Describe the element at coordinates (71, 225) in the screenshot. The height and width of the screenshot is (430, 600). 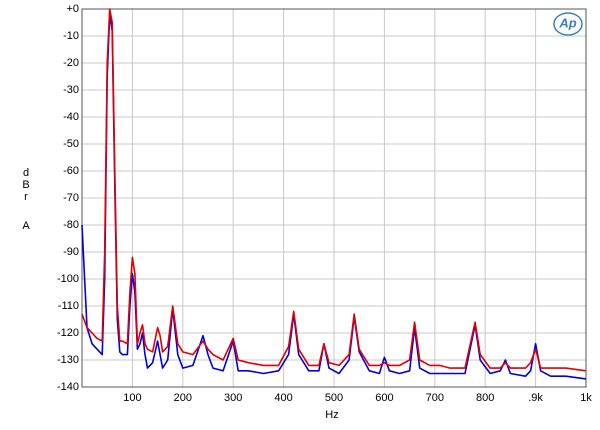
I see `y-tick-label: -80` at that location.